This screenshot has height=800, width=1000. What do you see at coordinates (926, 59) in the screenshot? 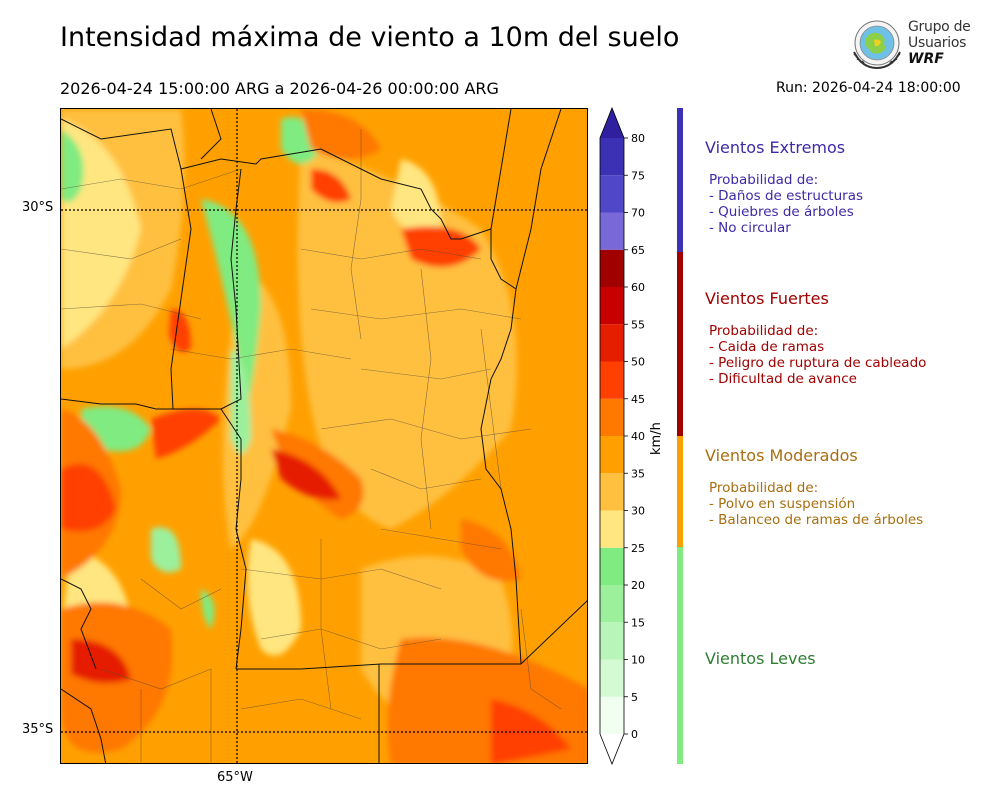
I see `logo-text-line3: WRF` at bounding box center [926, 59].